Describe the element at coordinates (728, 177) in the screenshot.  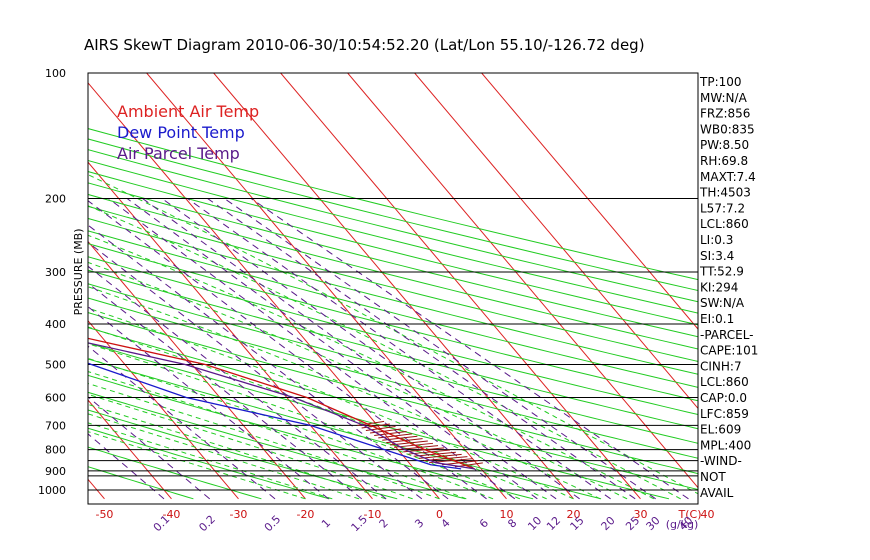
I see `index-entry: MAXT:7.4` at that location.